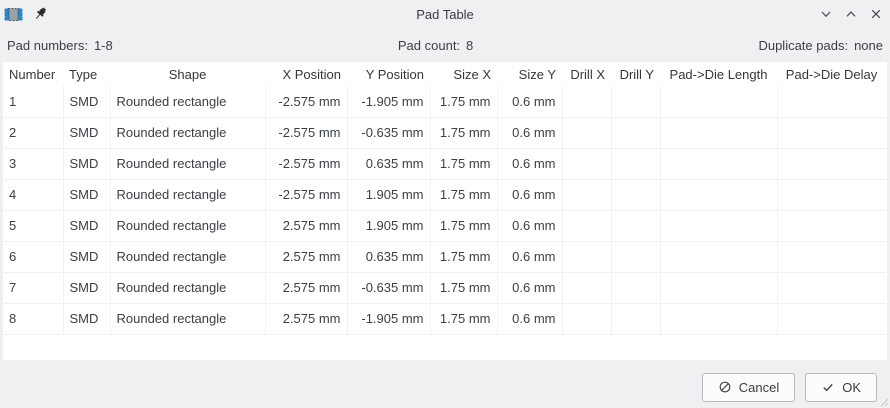 This screenshot has height=408, width=890. Describe the element at coordinates (41, 14) in the screenshot. I see `pin-icon` at that location.